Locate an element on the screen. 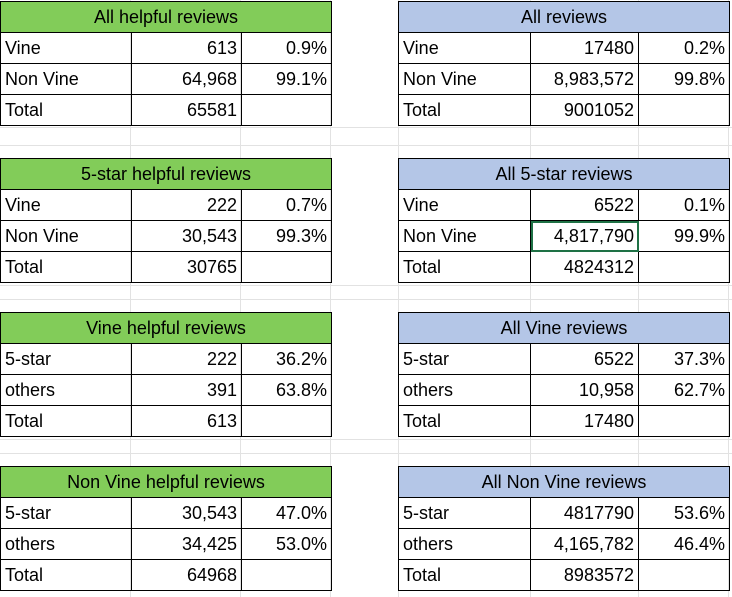 The width and height of the screenshot is (732, 597). row-count: 34,425 is located at coordinates (186, 544).